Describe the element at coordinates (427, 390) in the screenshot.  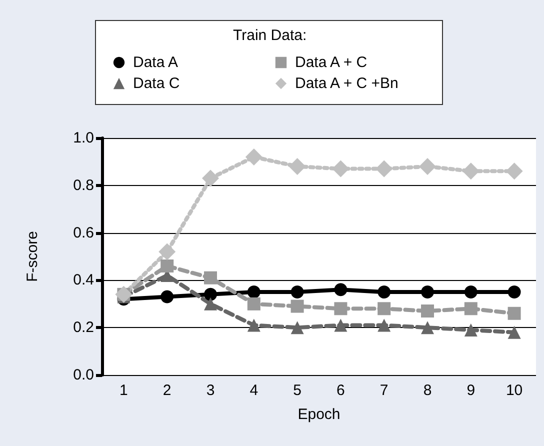
I see `x-tick-label: 8` at that location.